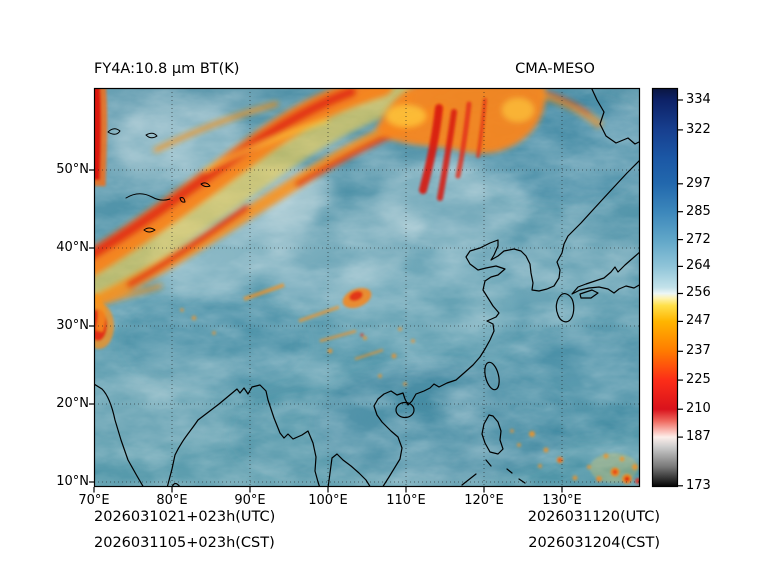 This screenshot has height=573, width=764. I want to click on scattered-mid-cells, so click(297, 334).